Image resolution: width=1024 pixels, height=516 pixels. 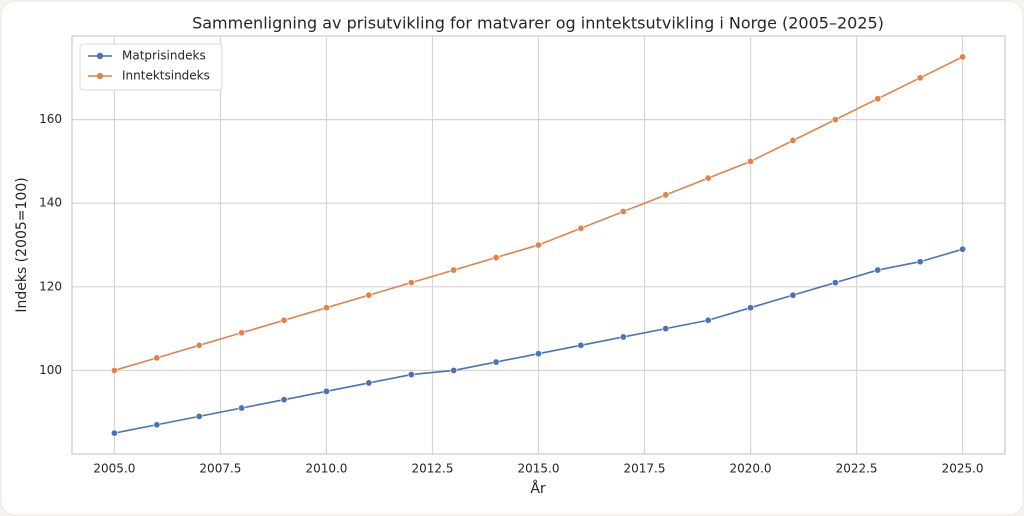 What do you see at coordinates (50, 119) in the screenshot?
I see `y-tick-label: 160` at bounding box center [50, 119].